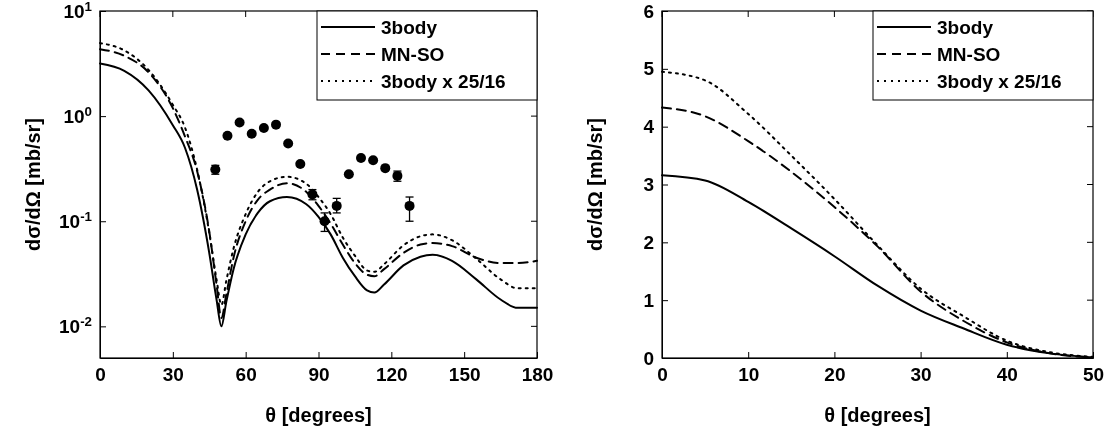  What do you see at coordinates (1093, 375) in the screenshot?
I see `x-tick-label: 50` at bounding box center [1093, 375].